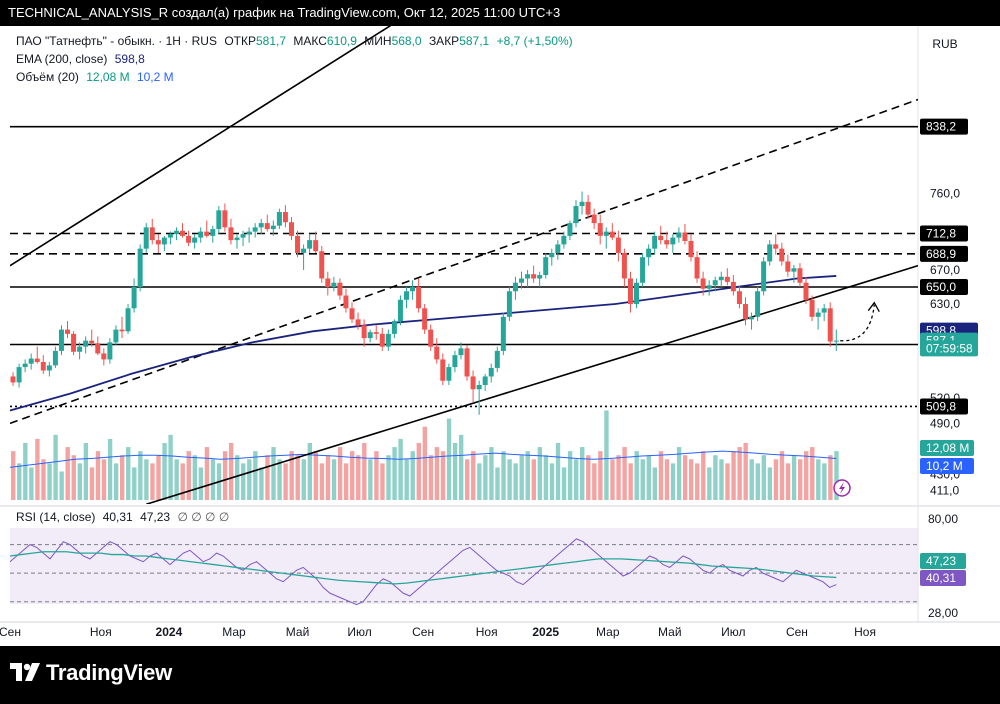  Describe the element at coordinates (169, 632) in the screenshot. I see `time-axis-label: 2024` at that location.